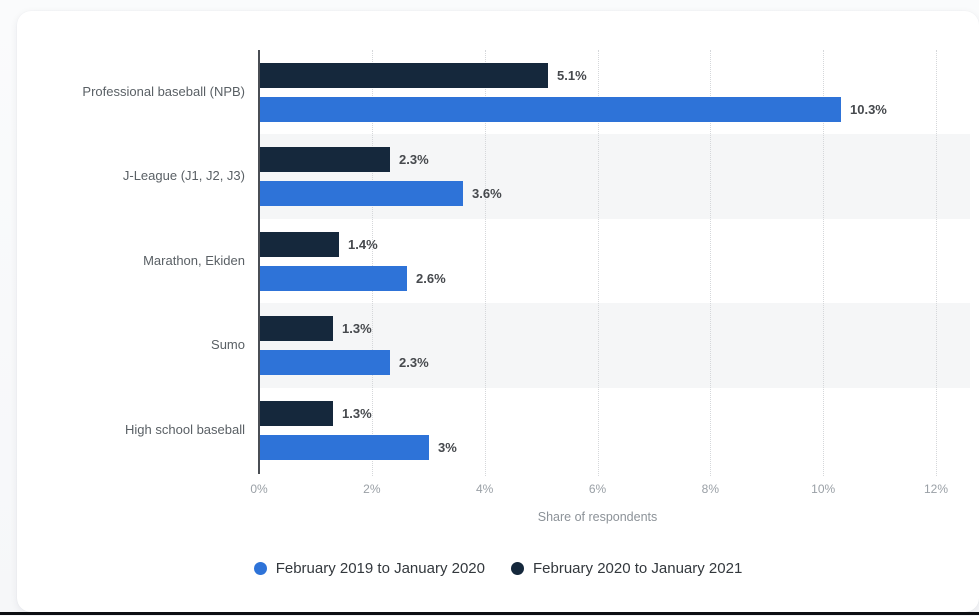  Describe the element at coordinates (489, 613) in the screenshot. I see `screen-bottom-edge-line` at that location.